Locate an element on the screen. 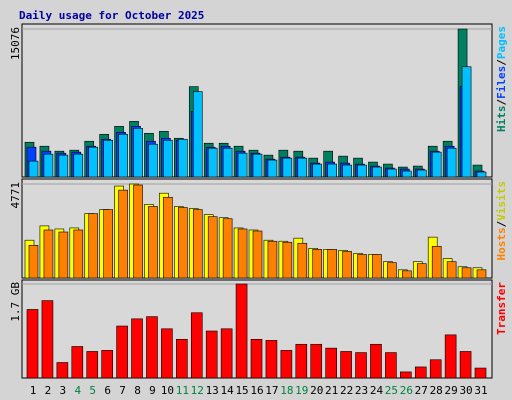 The height and width of the screenshot is (400, 512). x-tick-label: 8 is located at coordinates (137, 390).